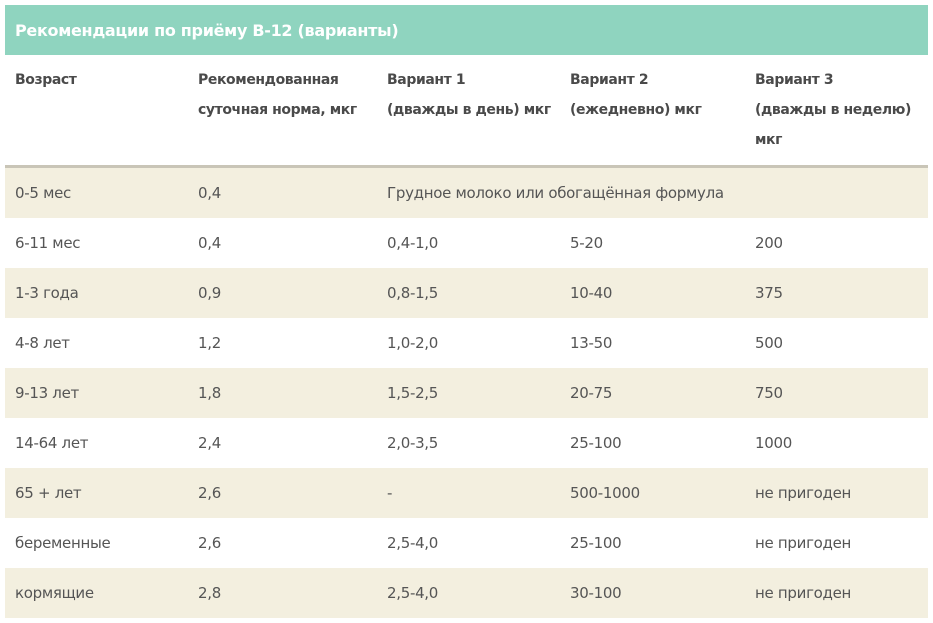  Describe the element at coordinates (466, 543) in the screenshot. I see `table-row: беременные 2,6 2,5-4,0 25-100 не пригоден` at that location.